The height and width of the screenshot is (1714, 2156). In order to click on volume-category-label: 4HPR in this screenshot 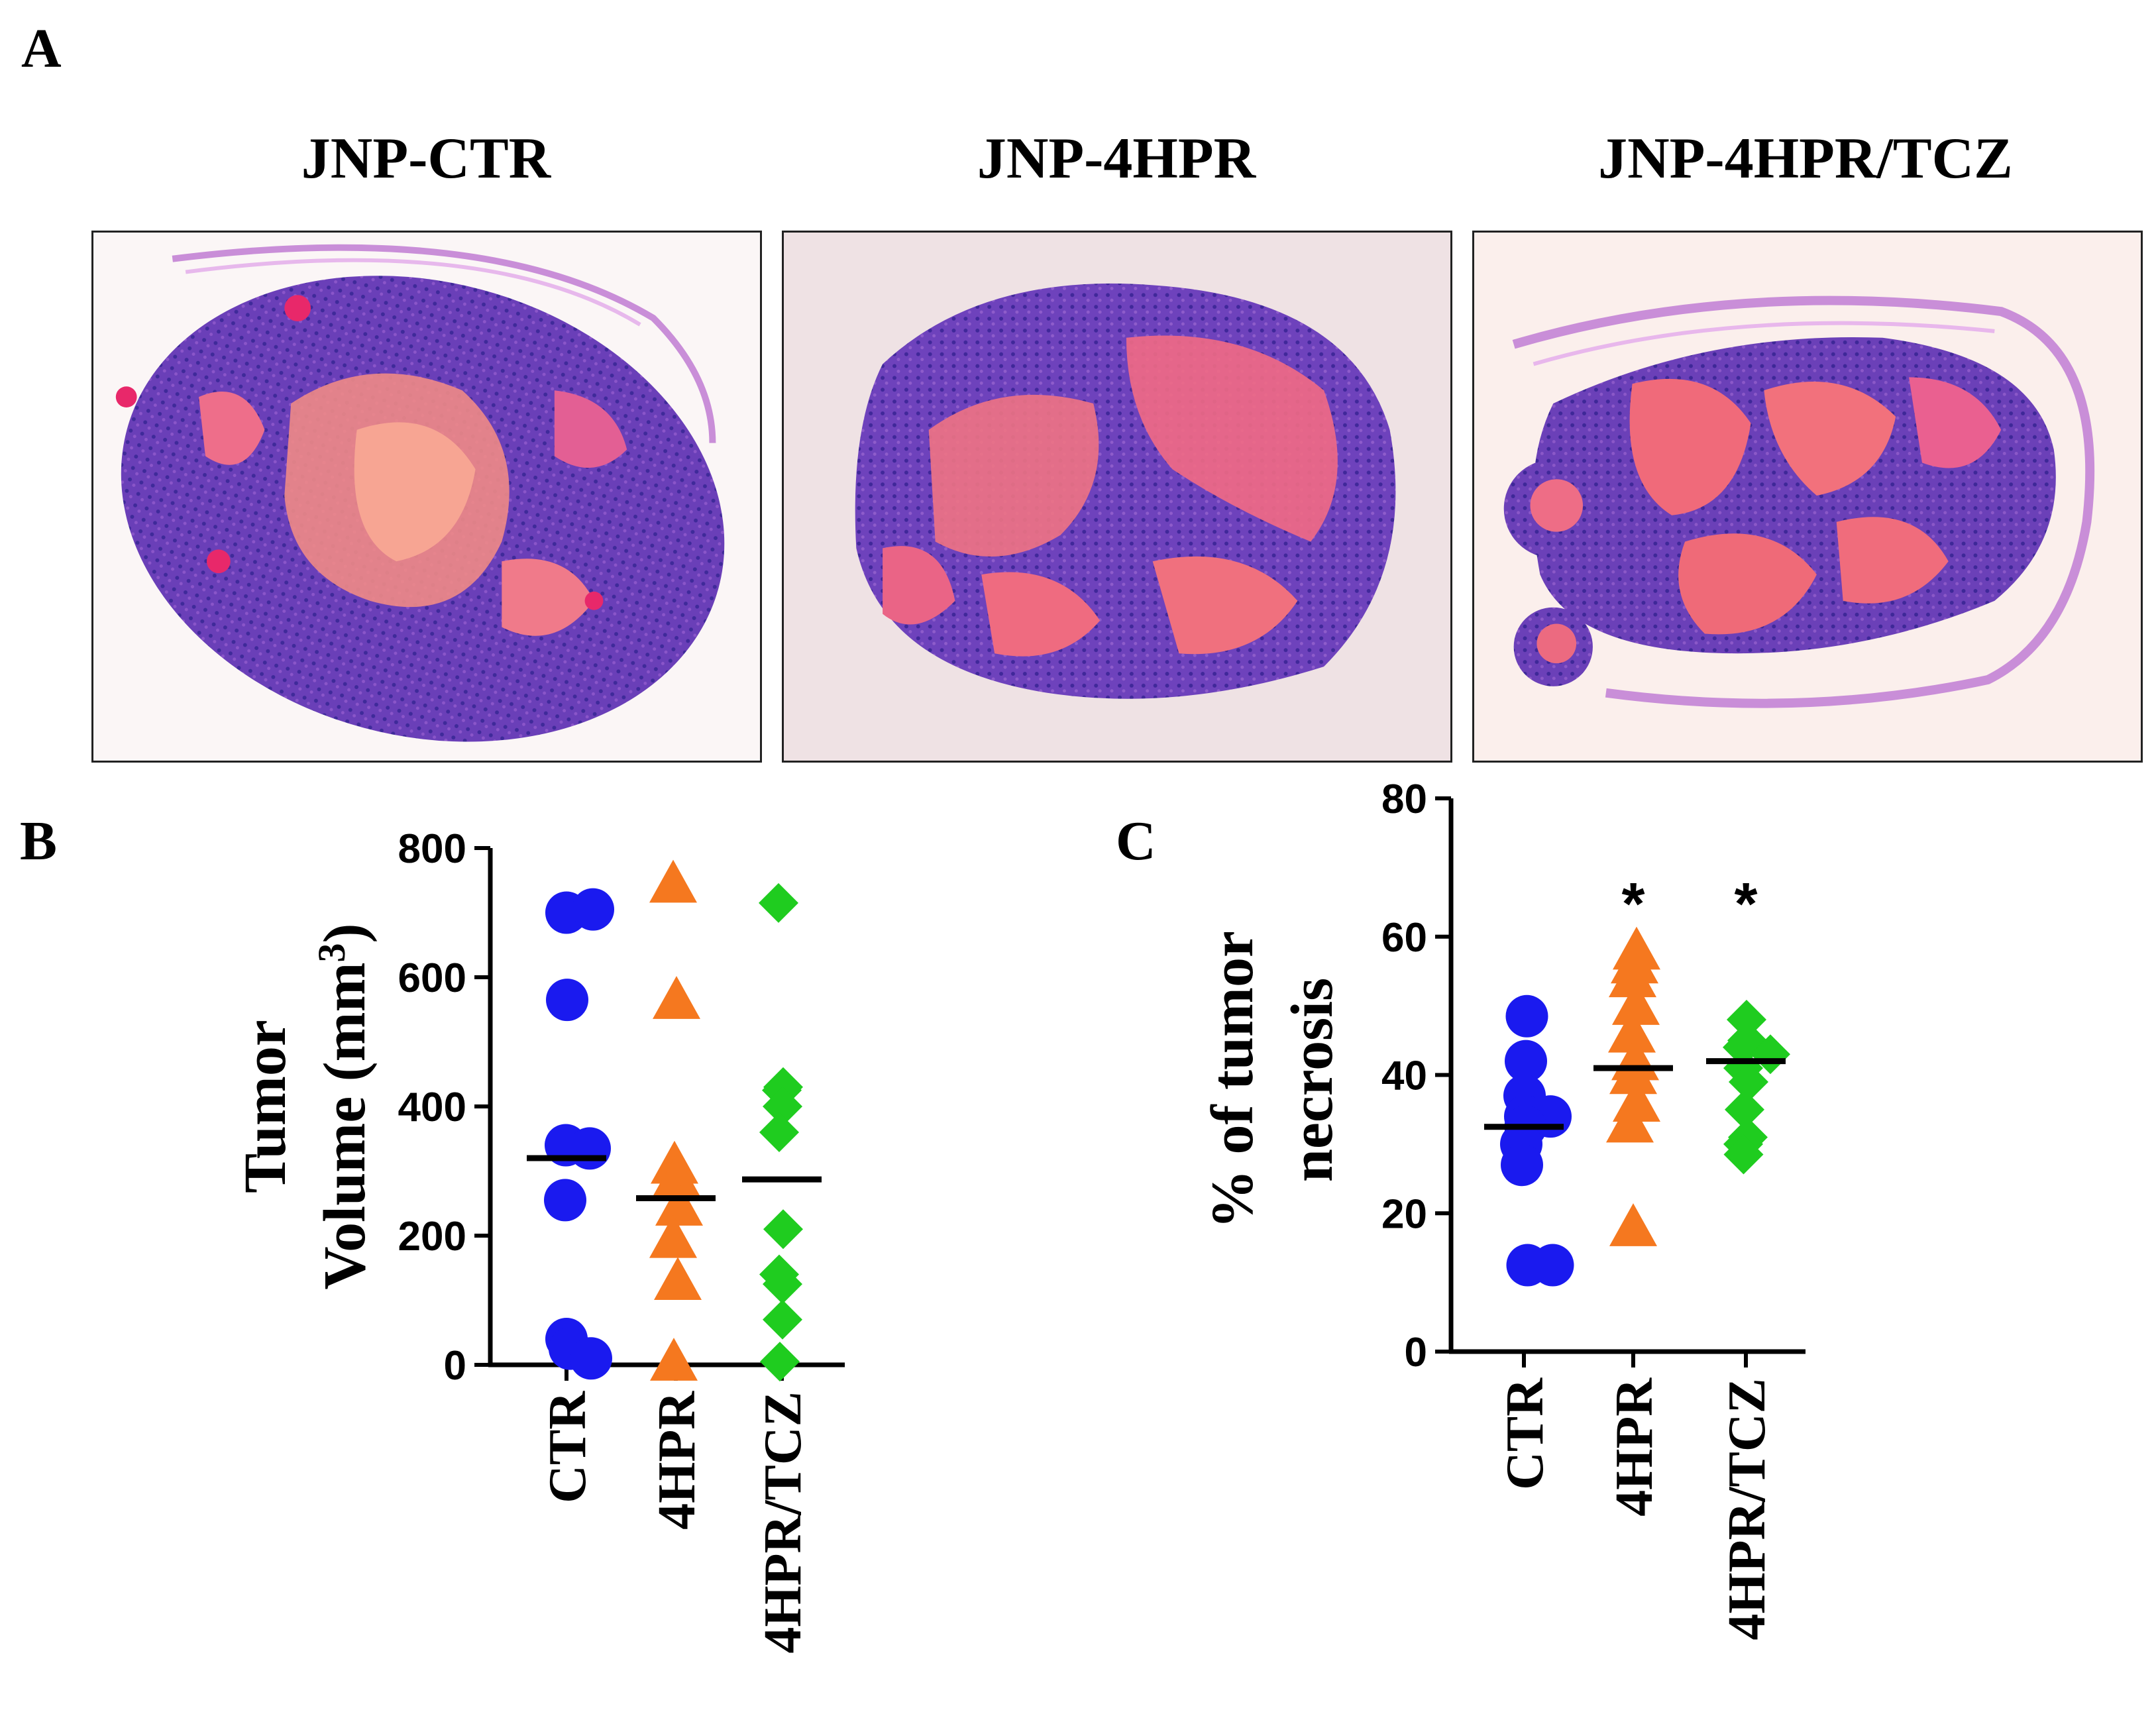, I will do `click(677, 1460)`.